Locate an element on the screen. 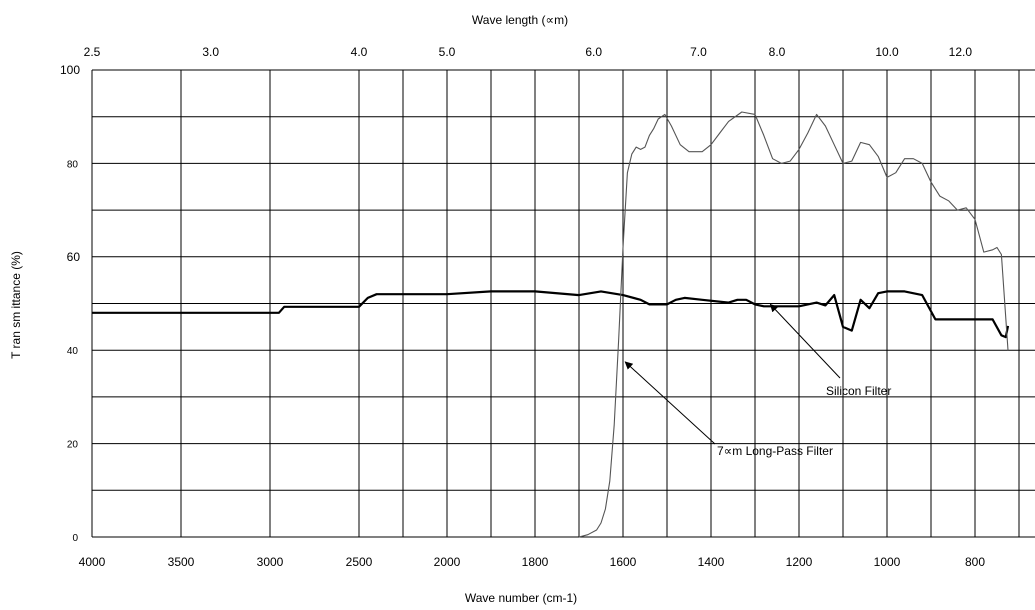  y-tick-label: 0 is located at coordinates (75, 538).